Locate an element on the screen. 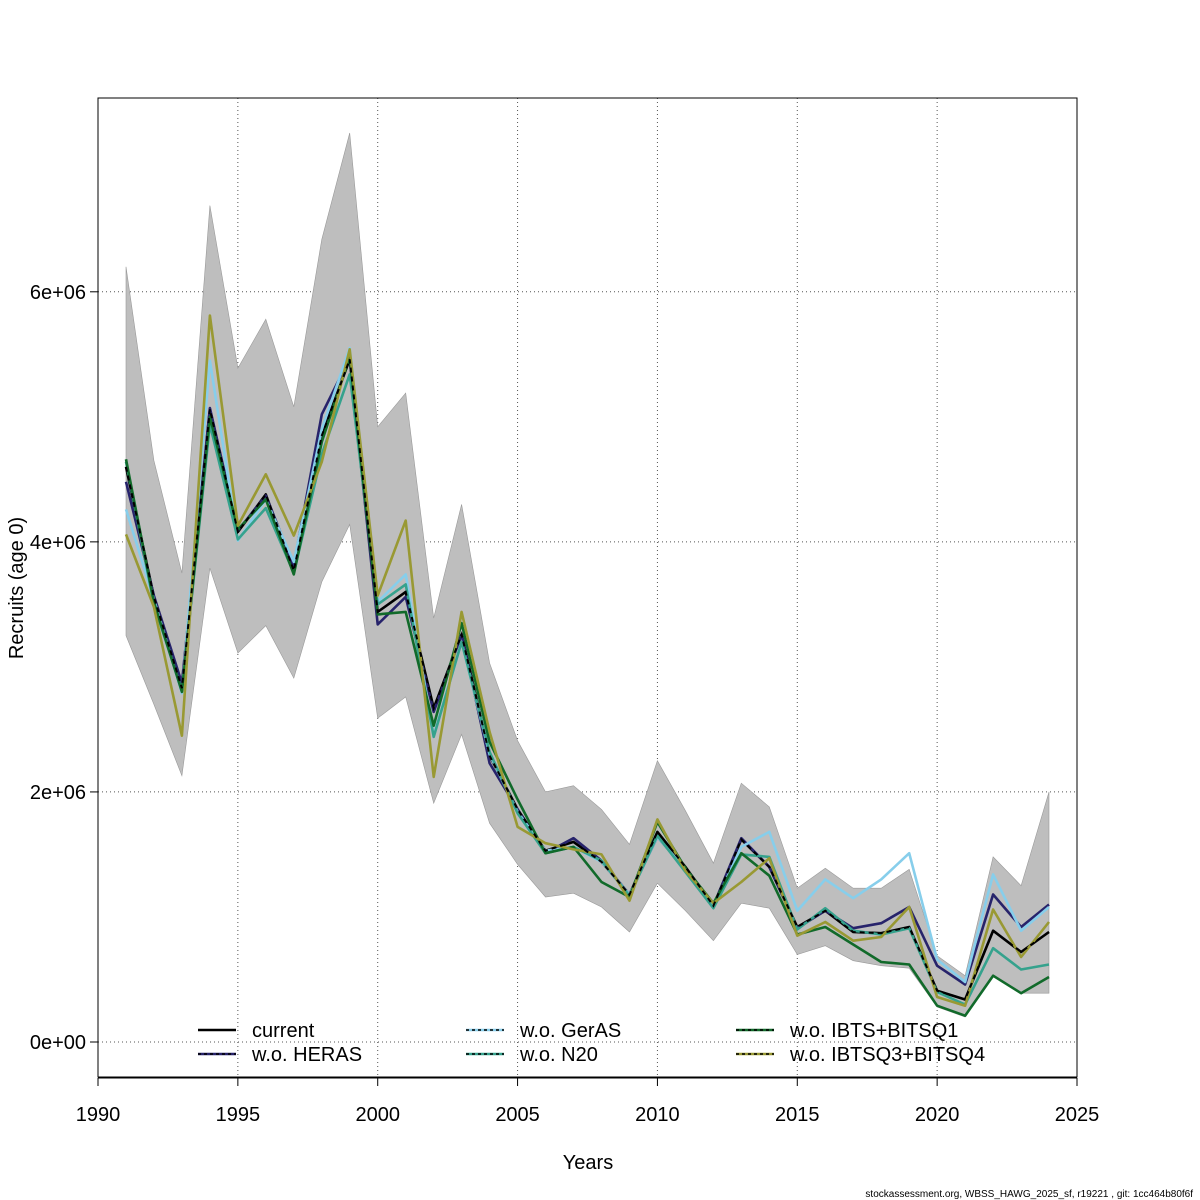  legend-label-1: current is located at coordinates (283, 1031).